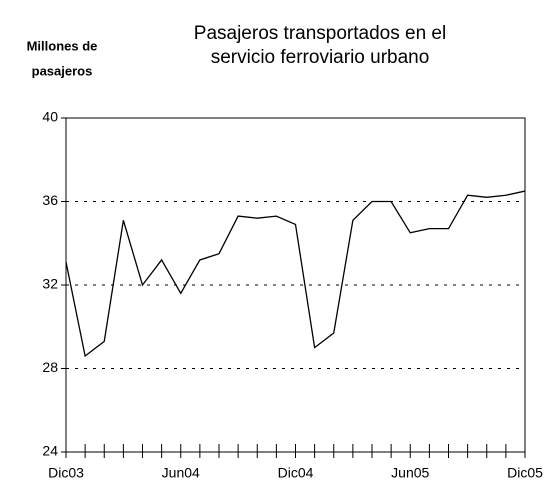 The height and width of the screenshot is (486, 550). Describe the element at coordinates (66, 473) in the screenshot. I see `x-tick-label: Dic03` at that location.